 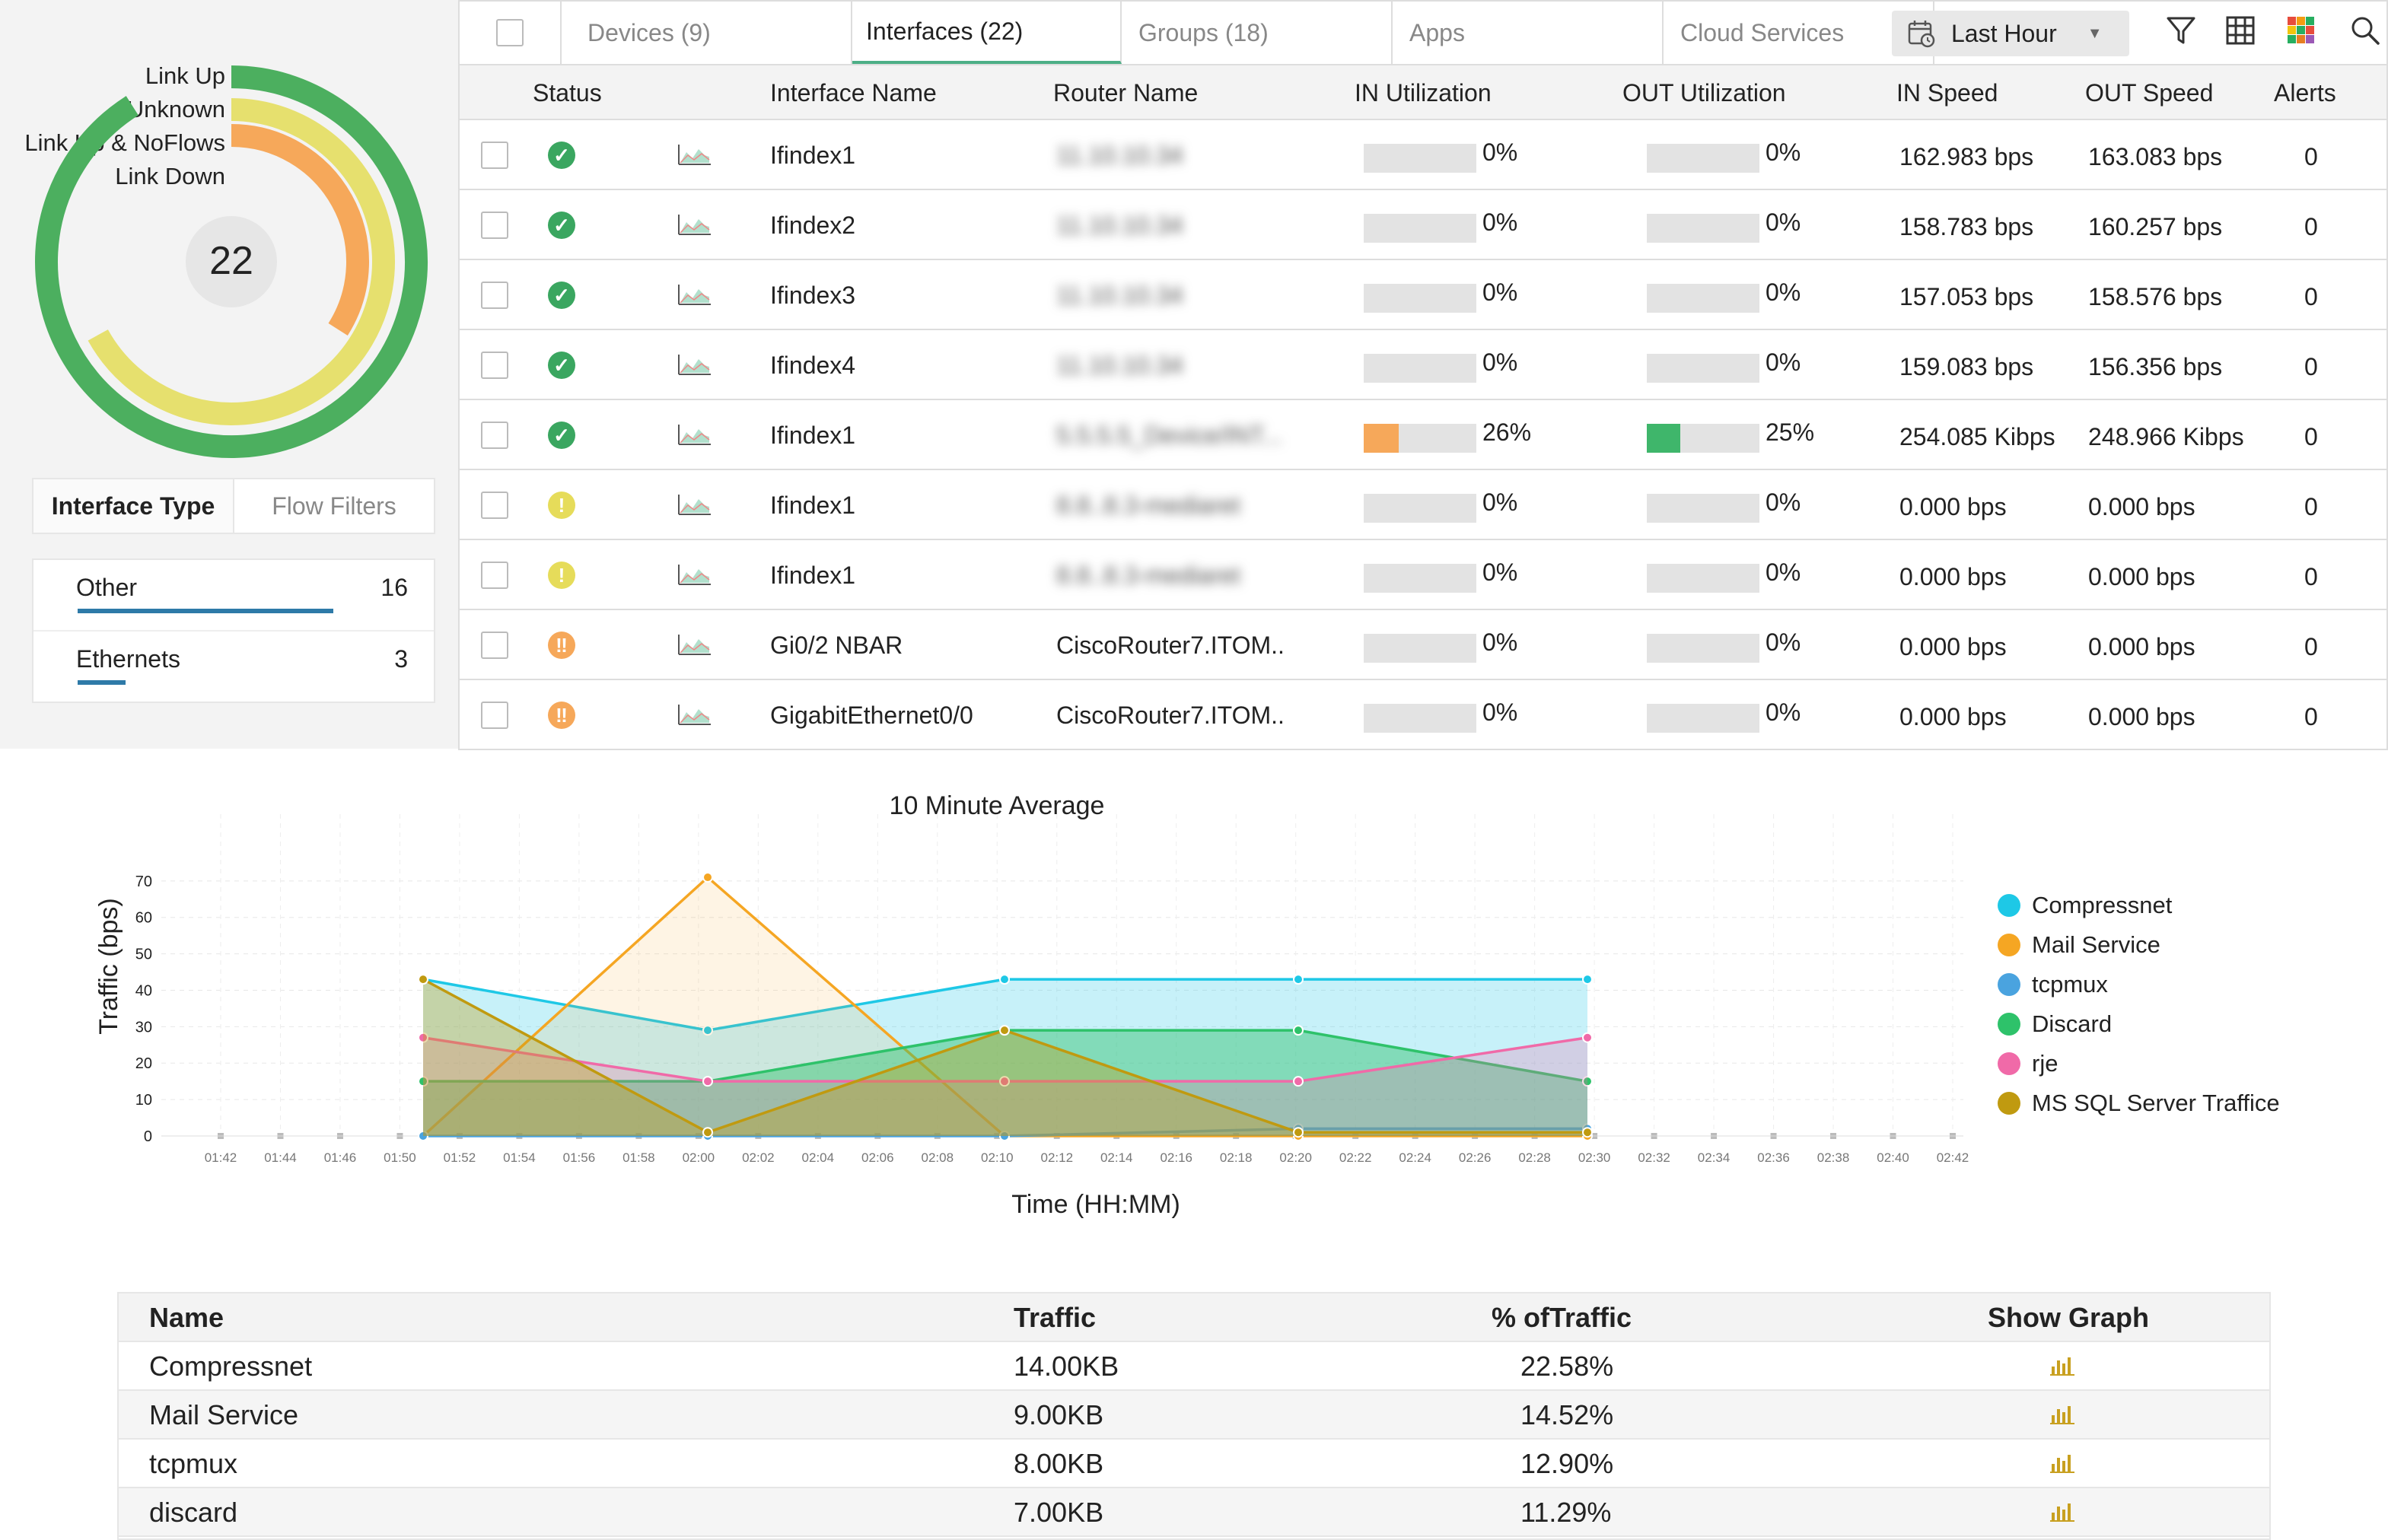 I want to click on select-all-checkbox, so click(x=510, y=32).